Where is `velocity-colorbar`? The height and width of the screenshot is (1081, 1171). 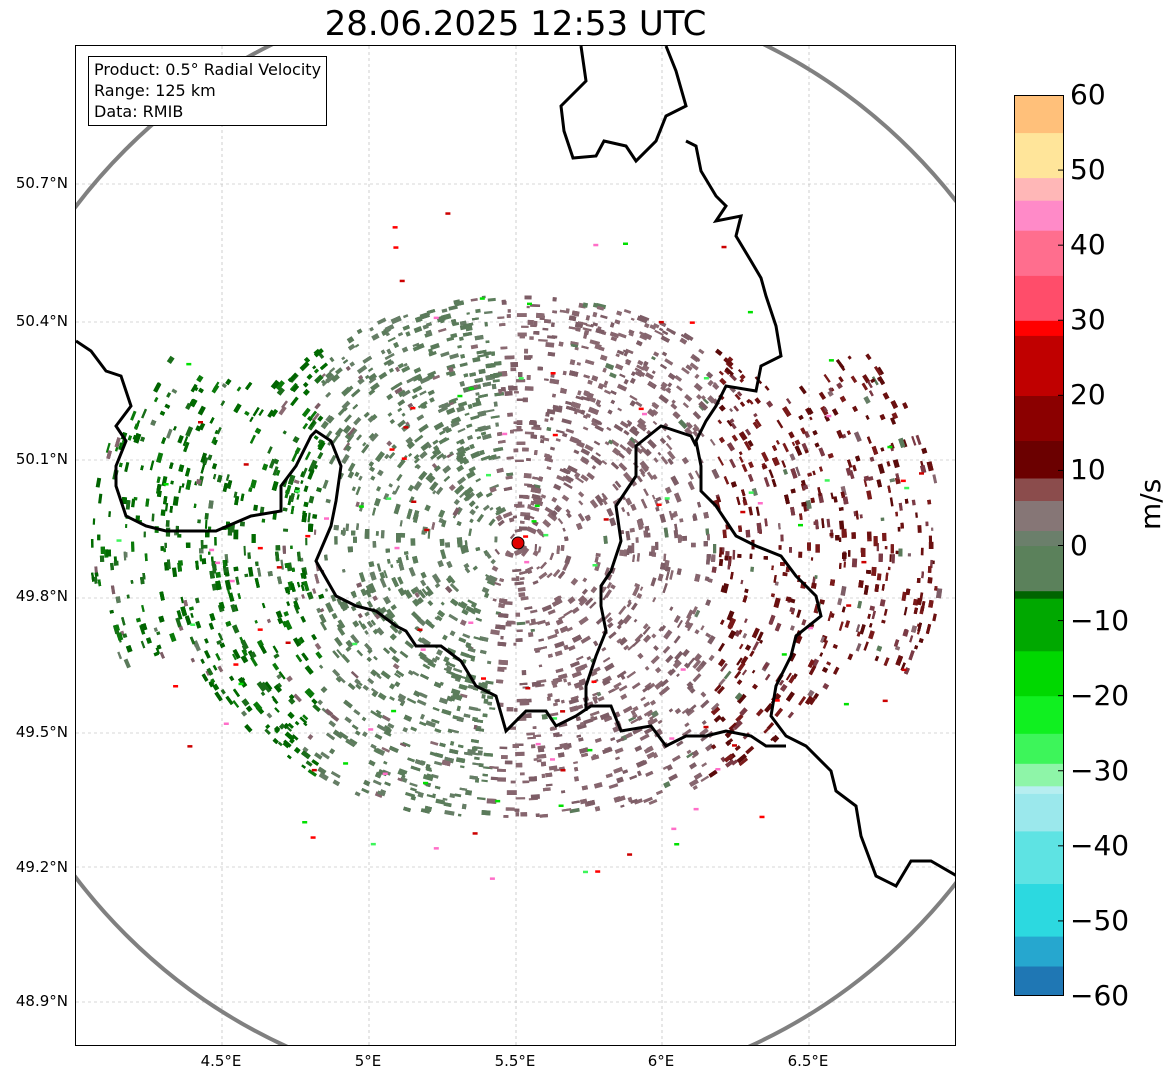
velocity-colorbar is located at coordinates (1039, 545).